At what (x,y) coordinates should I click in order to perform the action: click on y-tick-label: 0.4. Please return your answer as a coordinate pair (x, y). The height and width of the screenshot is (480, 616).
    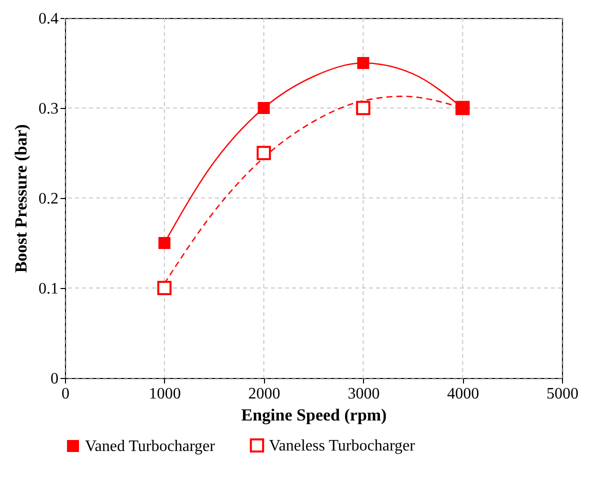
    Looking at the image, I should click on (48, 19).